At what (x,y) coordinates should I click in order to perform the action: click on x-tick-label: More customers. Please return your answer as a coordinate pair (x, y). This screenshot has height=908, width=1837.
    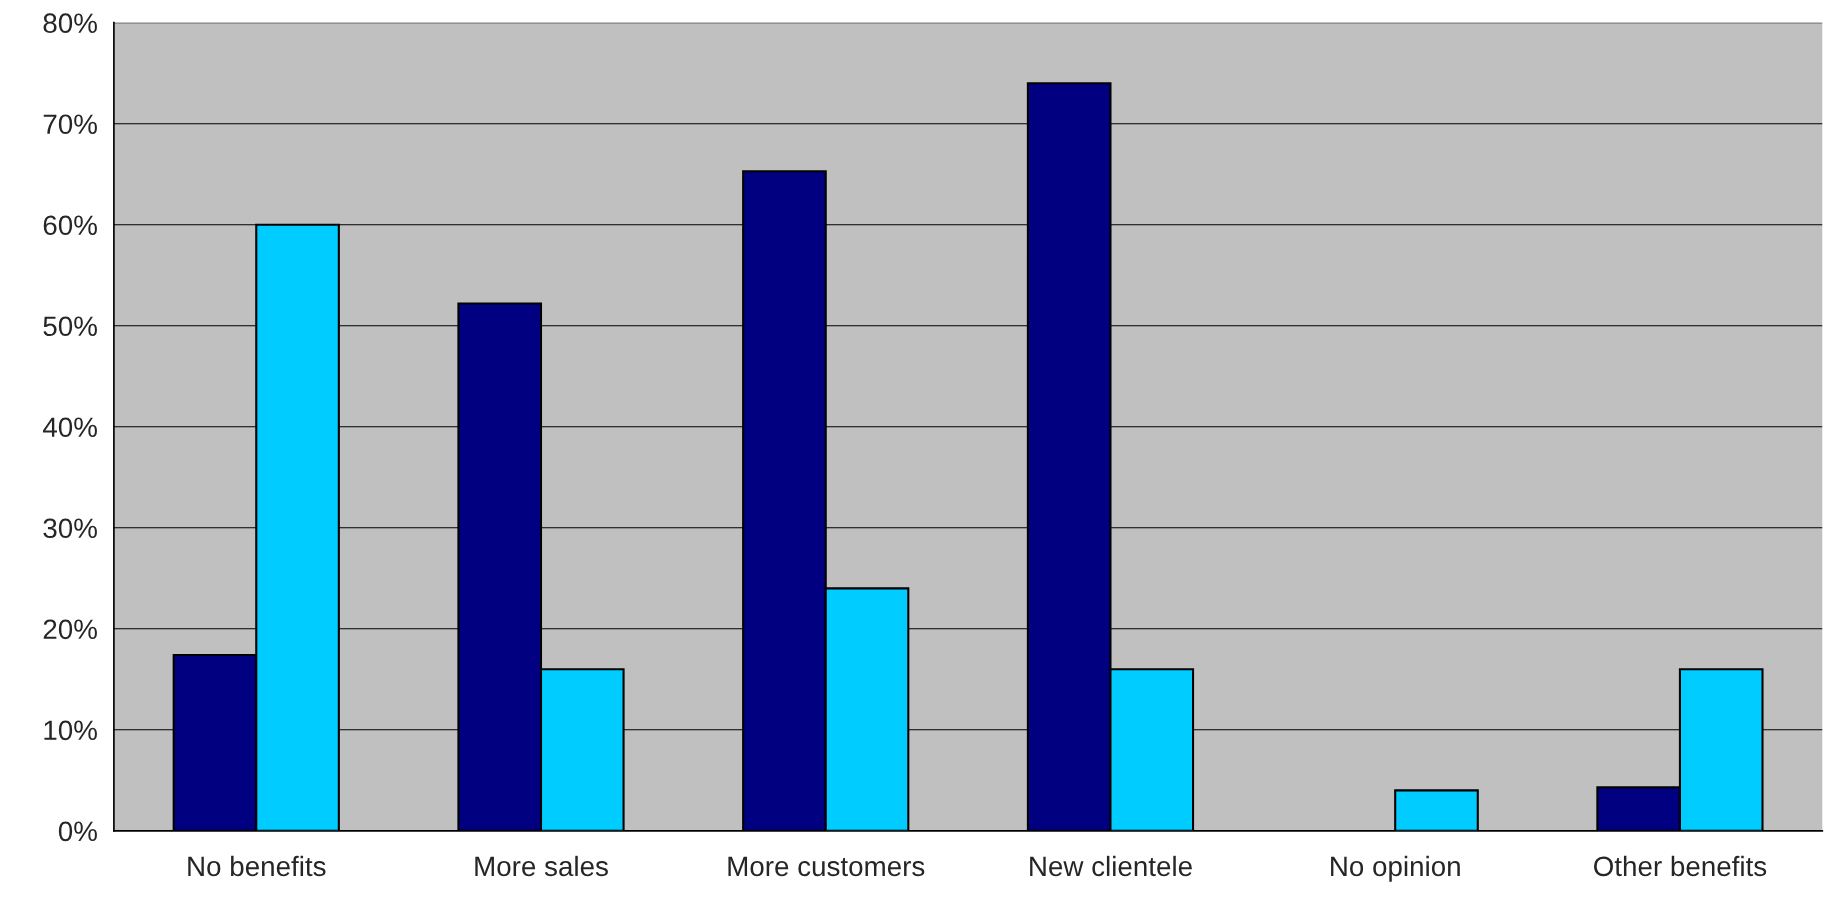
    Looking at the image, I should click on (826, 866).